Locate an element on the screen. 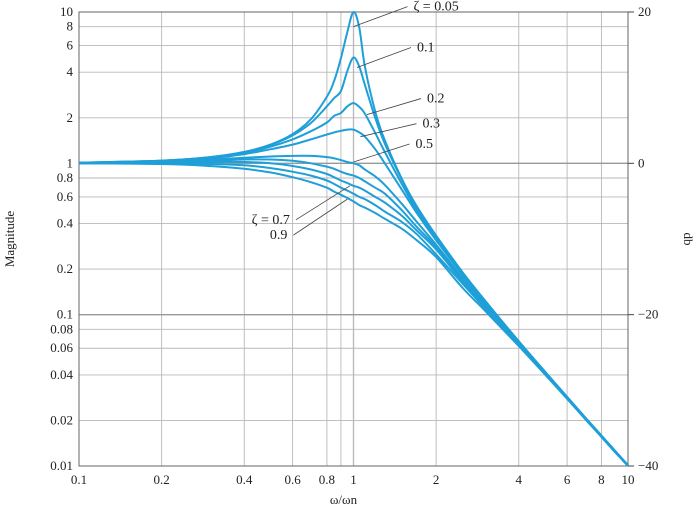  x-tick-label: 2 is located at coordinates (436, 479).